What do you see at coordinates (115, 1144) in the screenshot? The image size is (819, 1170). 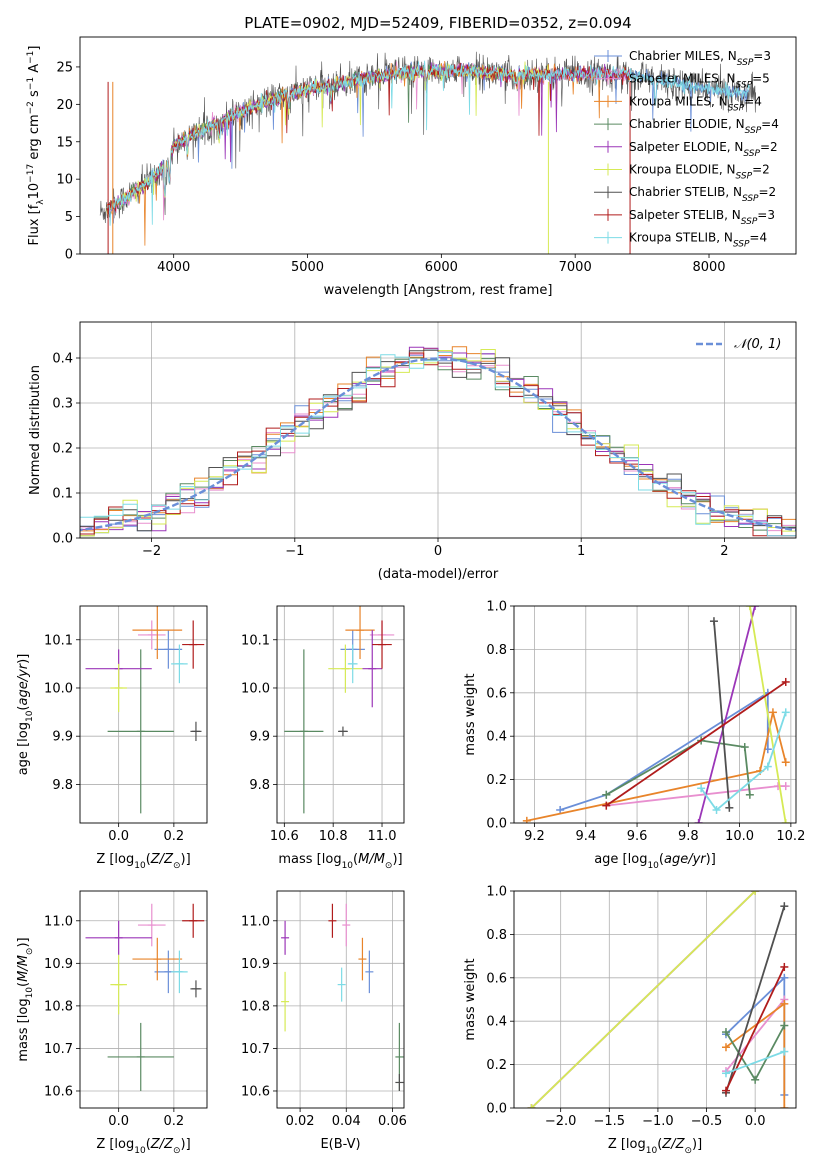 I see `mass-vs-Z-xlabel-part: Z [log` at bounding box center [115, 1144].